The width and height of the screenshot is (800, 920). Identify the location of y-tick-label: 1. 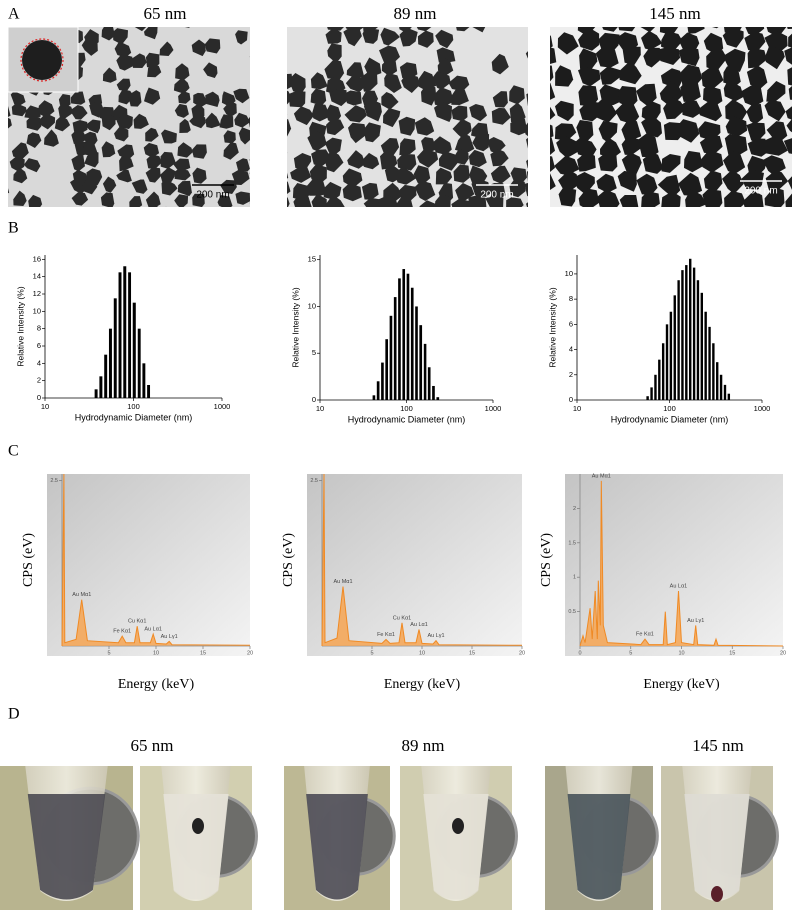
(574, 578).